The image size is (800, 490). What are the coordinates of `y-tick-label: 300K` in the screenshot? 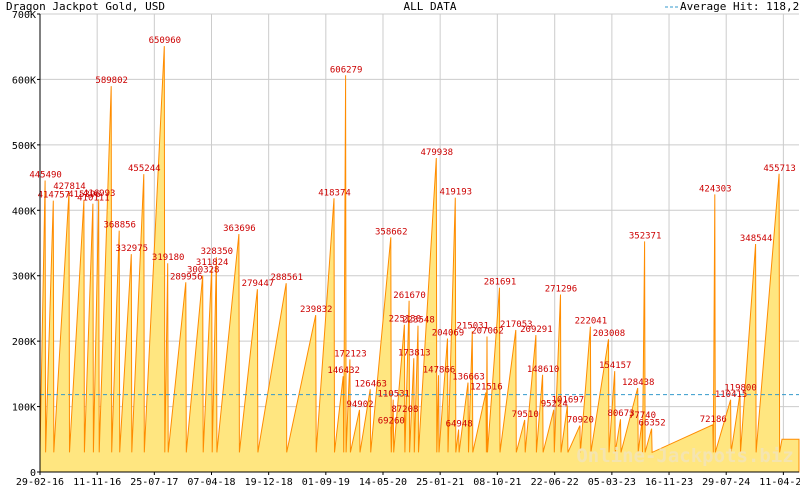 It's located at (24, 277).